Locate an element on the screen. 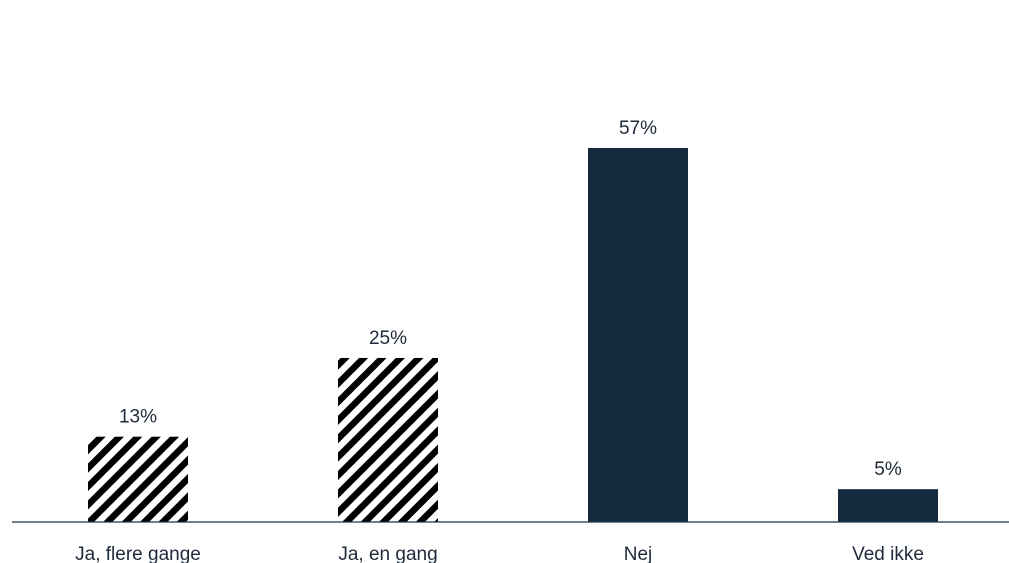 The height and width of the screenshot is (563, 1009). category-label-3: Ved ikke is located at coordinates (888, 553).